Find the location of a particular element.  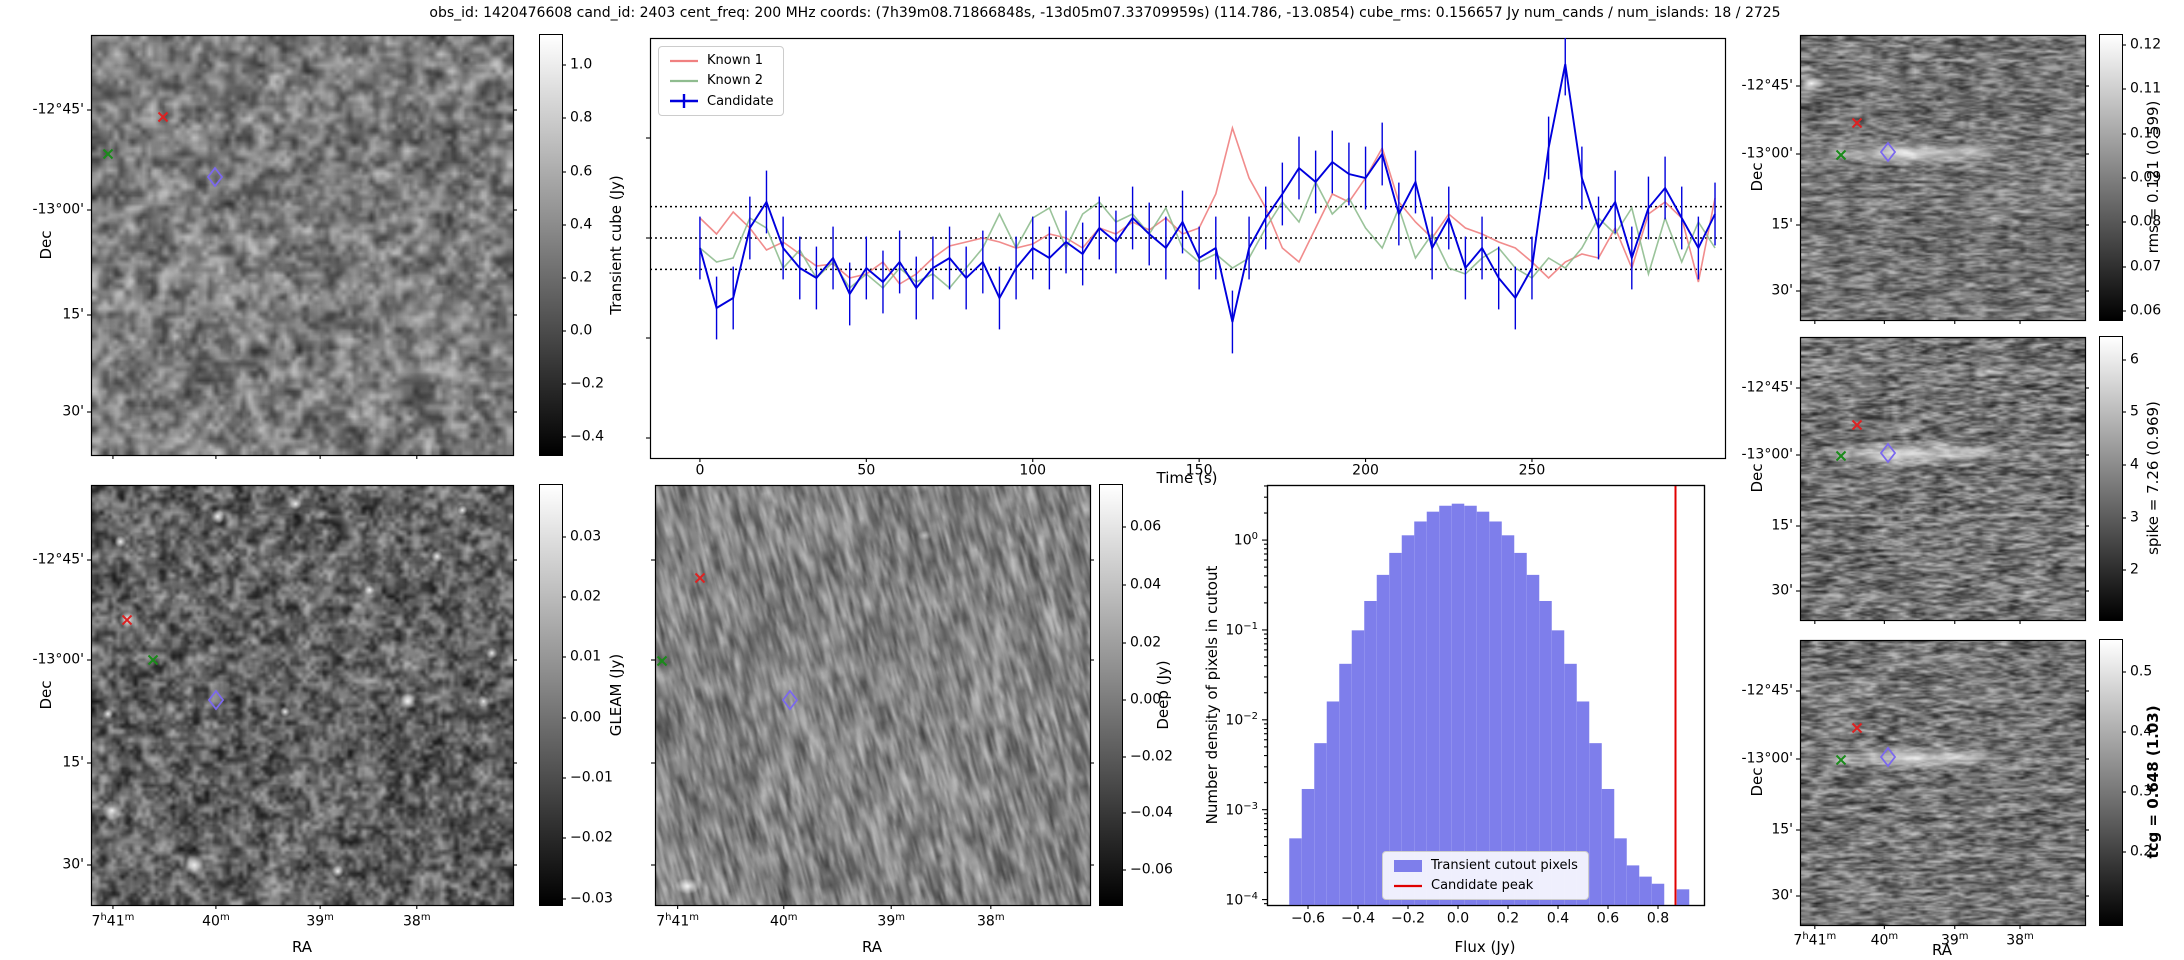

rms-colorbar-tick-label: 0.10 is located at coordinates (2146, 133).